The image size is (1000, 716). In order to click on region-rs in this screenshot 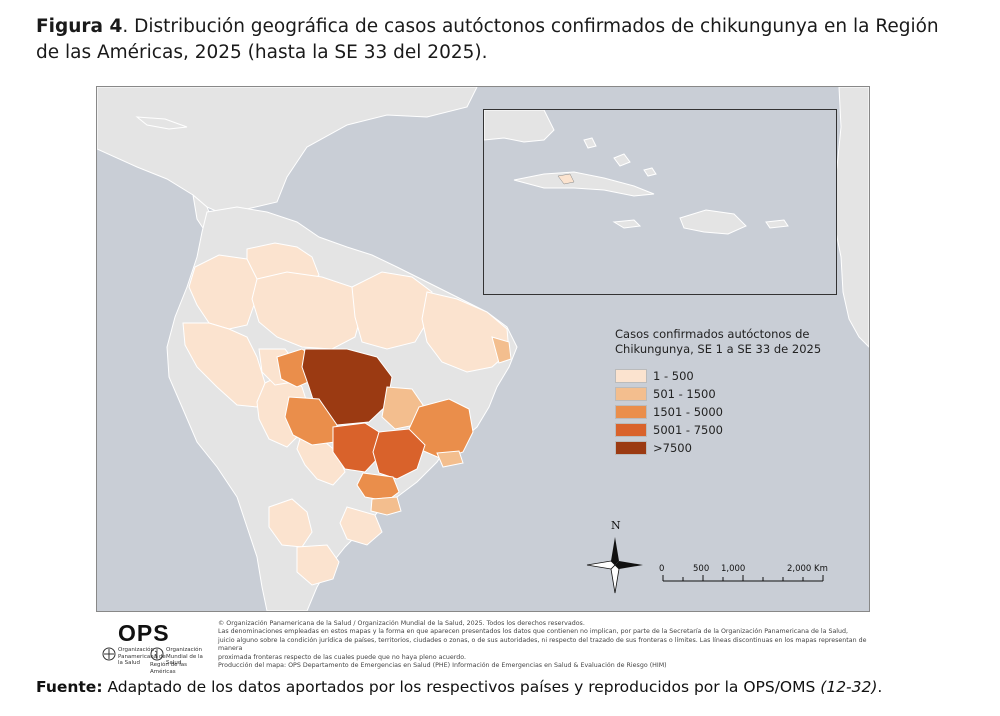, I will do `click(361, 526)`.